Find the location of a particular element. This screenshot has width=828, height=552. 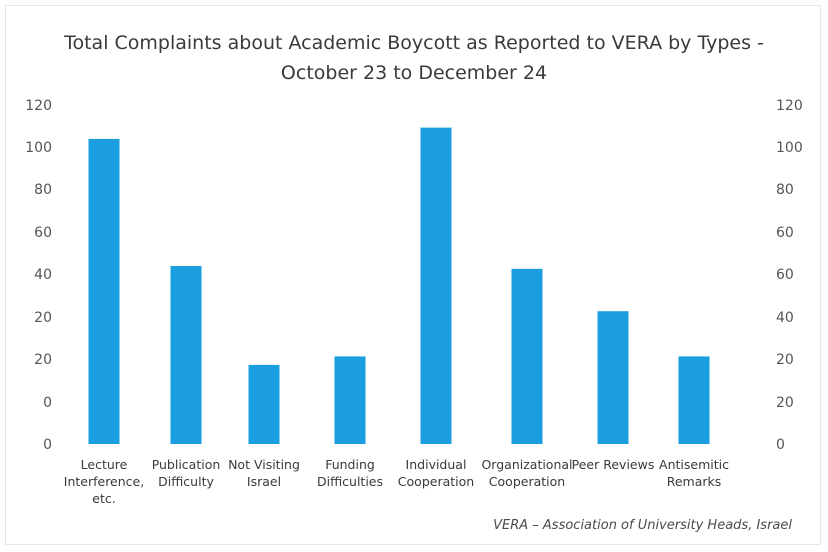

x-category-label-line: Organizational is located at coordinates (526, 464).